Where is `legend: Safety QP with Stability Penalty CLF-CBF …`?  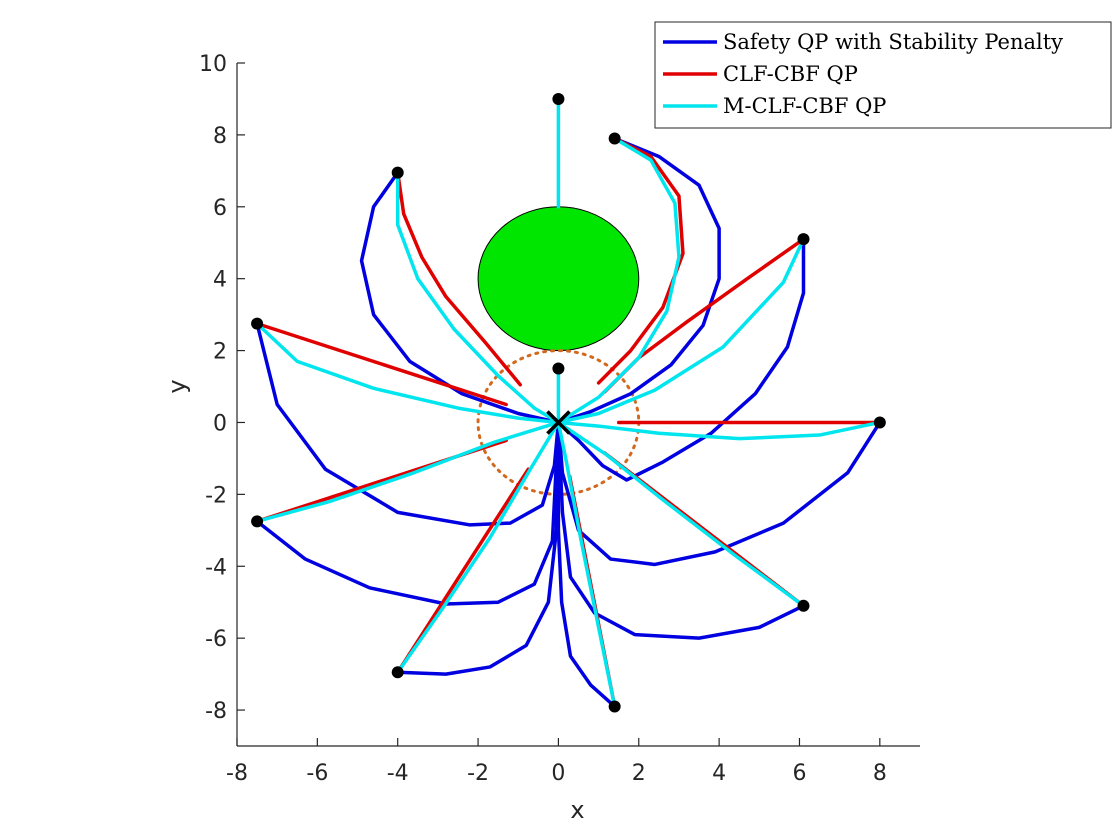
legend: Safety QP with Stability Penalty CLF-CBF … is located at coordinates (883, 75).